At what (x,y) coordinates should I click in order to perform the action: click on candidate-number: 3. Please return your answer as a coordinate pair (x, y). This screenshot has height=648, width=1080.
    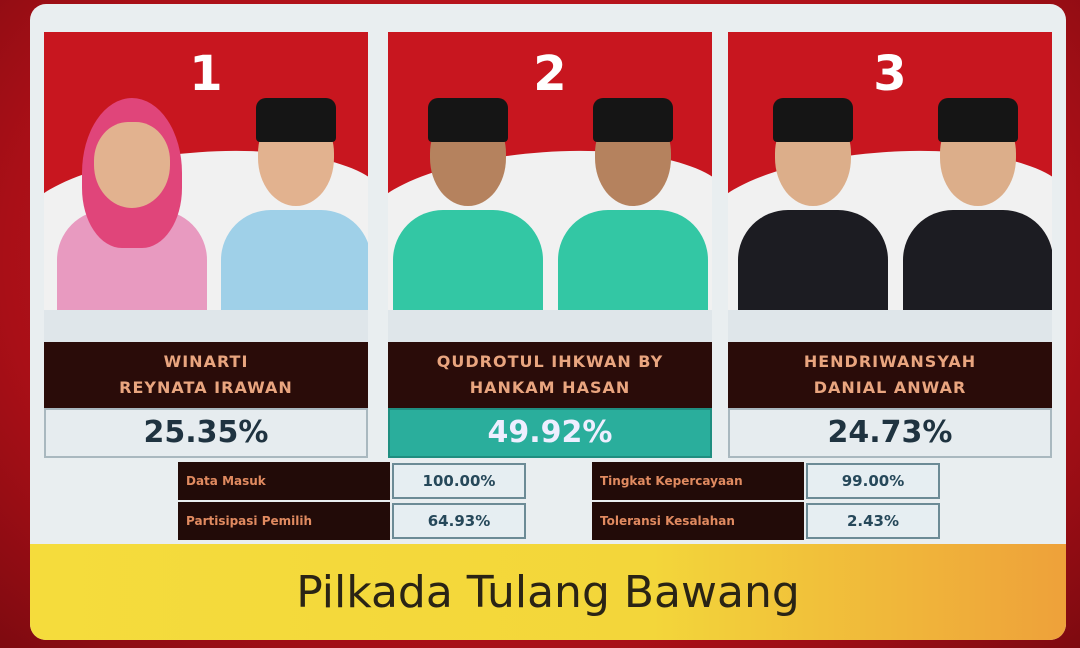
    Looking at the image, I should click on (890, 74).